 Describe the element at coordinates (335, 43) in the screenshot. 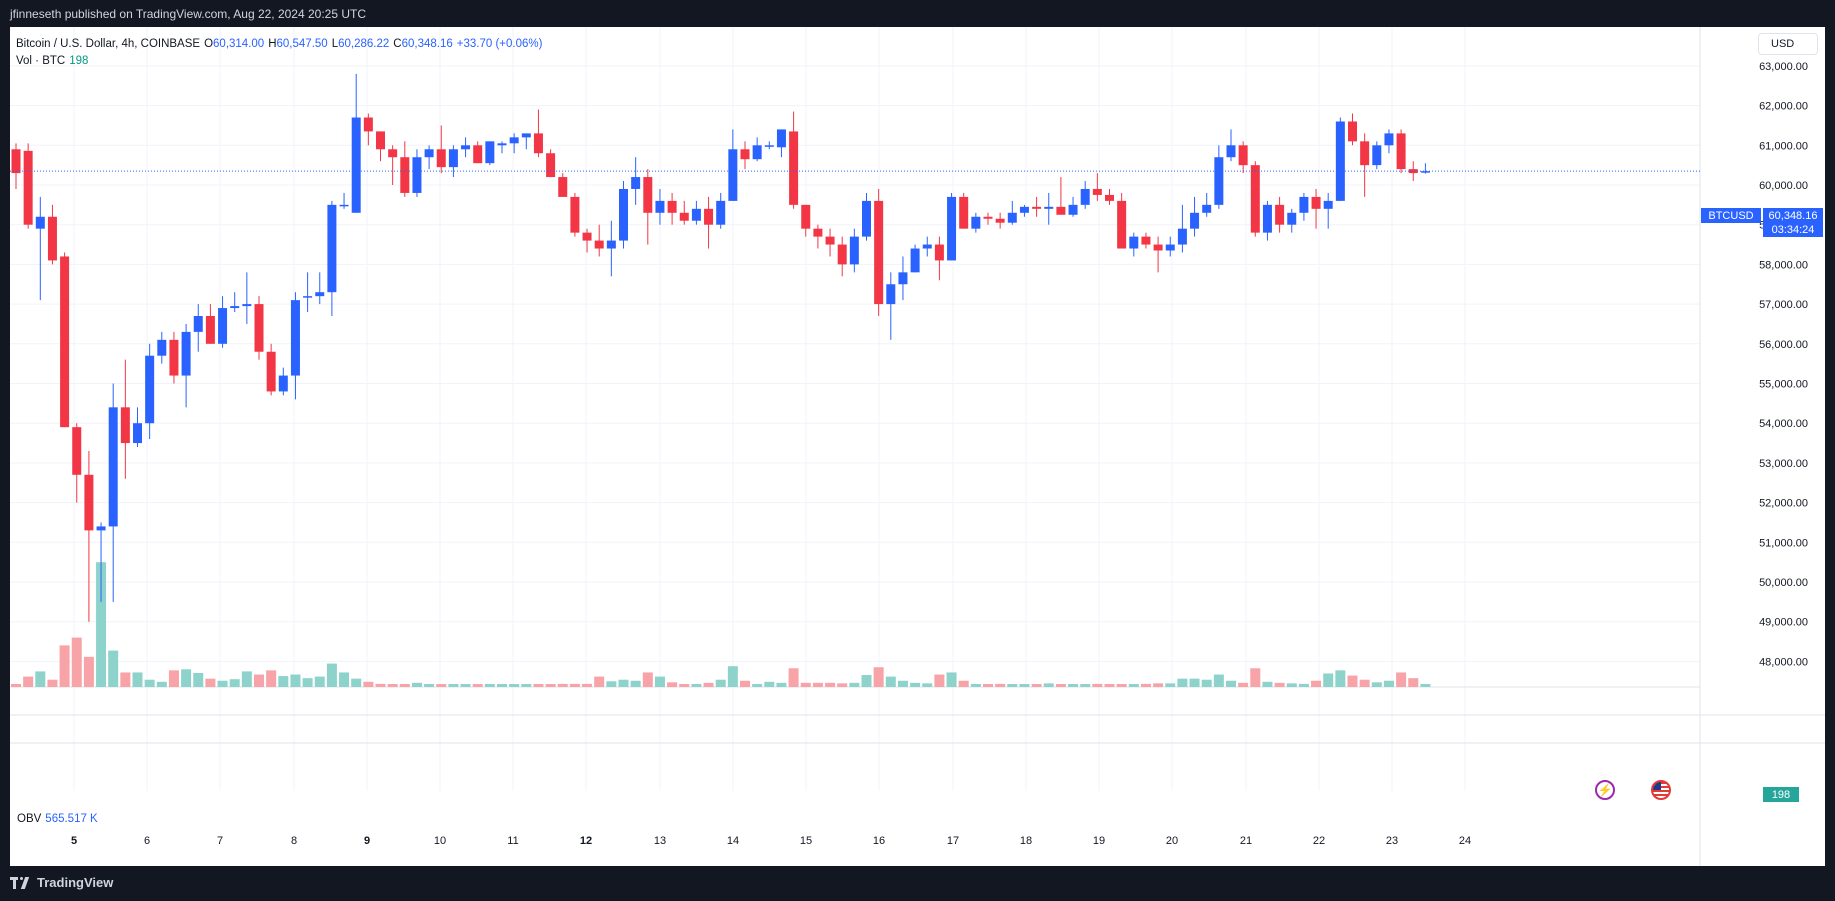

I see `low-label: L` at that location.